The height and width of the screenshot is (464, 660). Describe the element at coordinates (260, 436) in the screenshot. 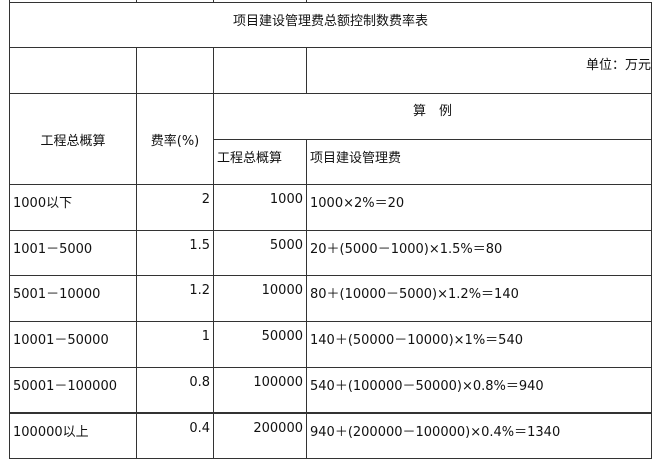

I see `cell-total: 200000` at that location.